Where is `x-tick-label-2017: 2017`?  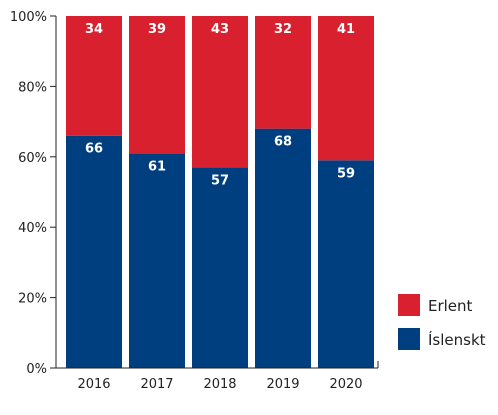
x-tick-label-2017: 2017 is located at coordinates (156, 384).